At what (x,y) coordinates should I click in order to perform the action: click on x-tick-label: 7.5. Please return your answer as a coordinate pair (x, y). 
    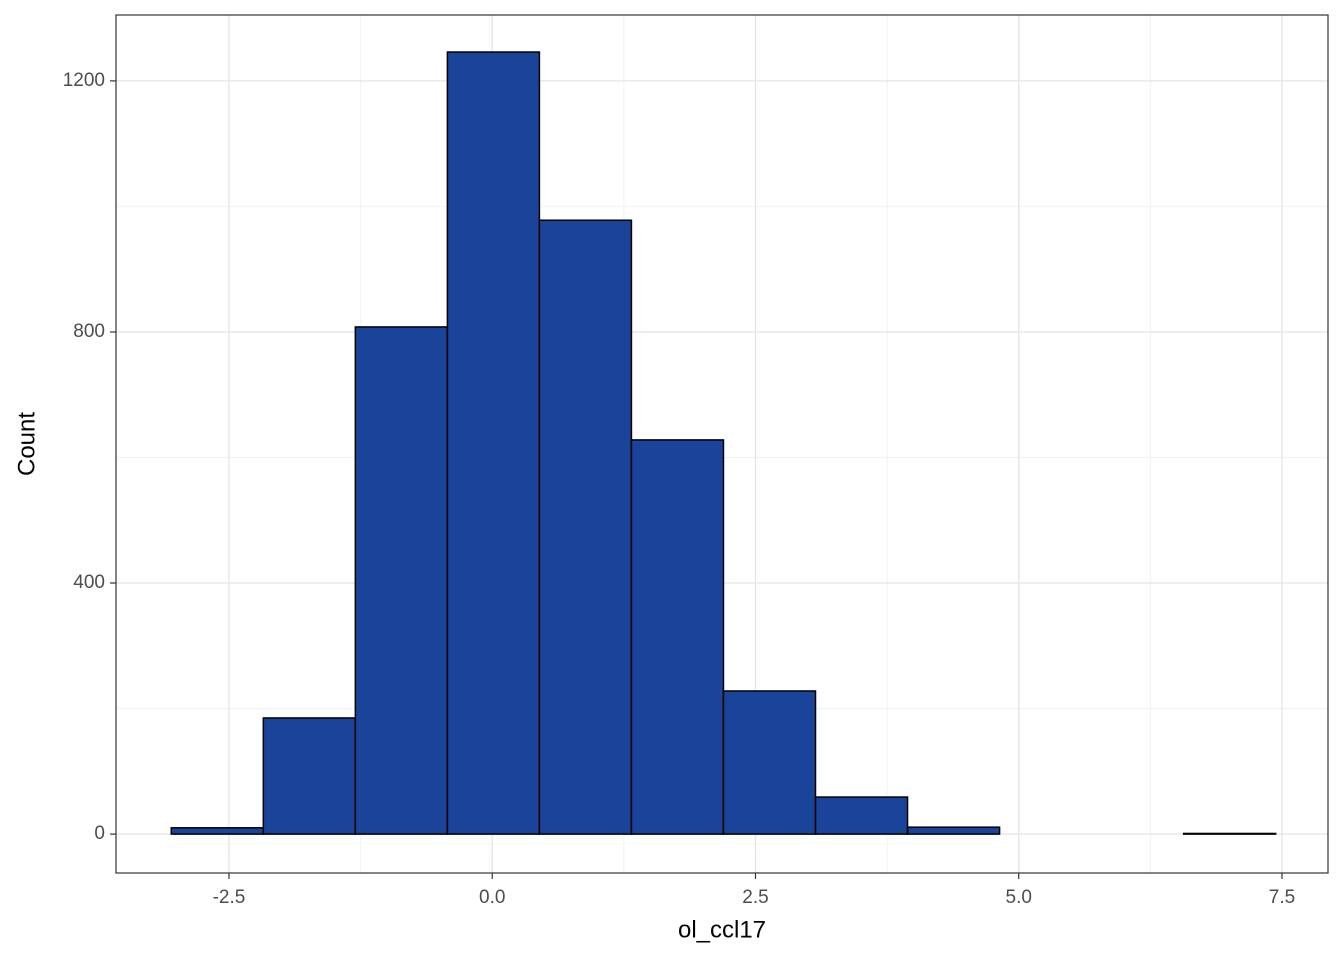
    Looking at the image, I should click on (1282, 897).